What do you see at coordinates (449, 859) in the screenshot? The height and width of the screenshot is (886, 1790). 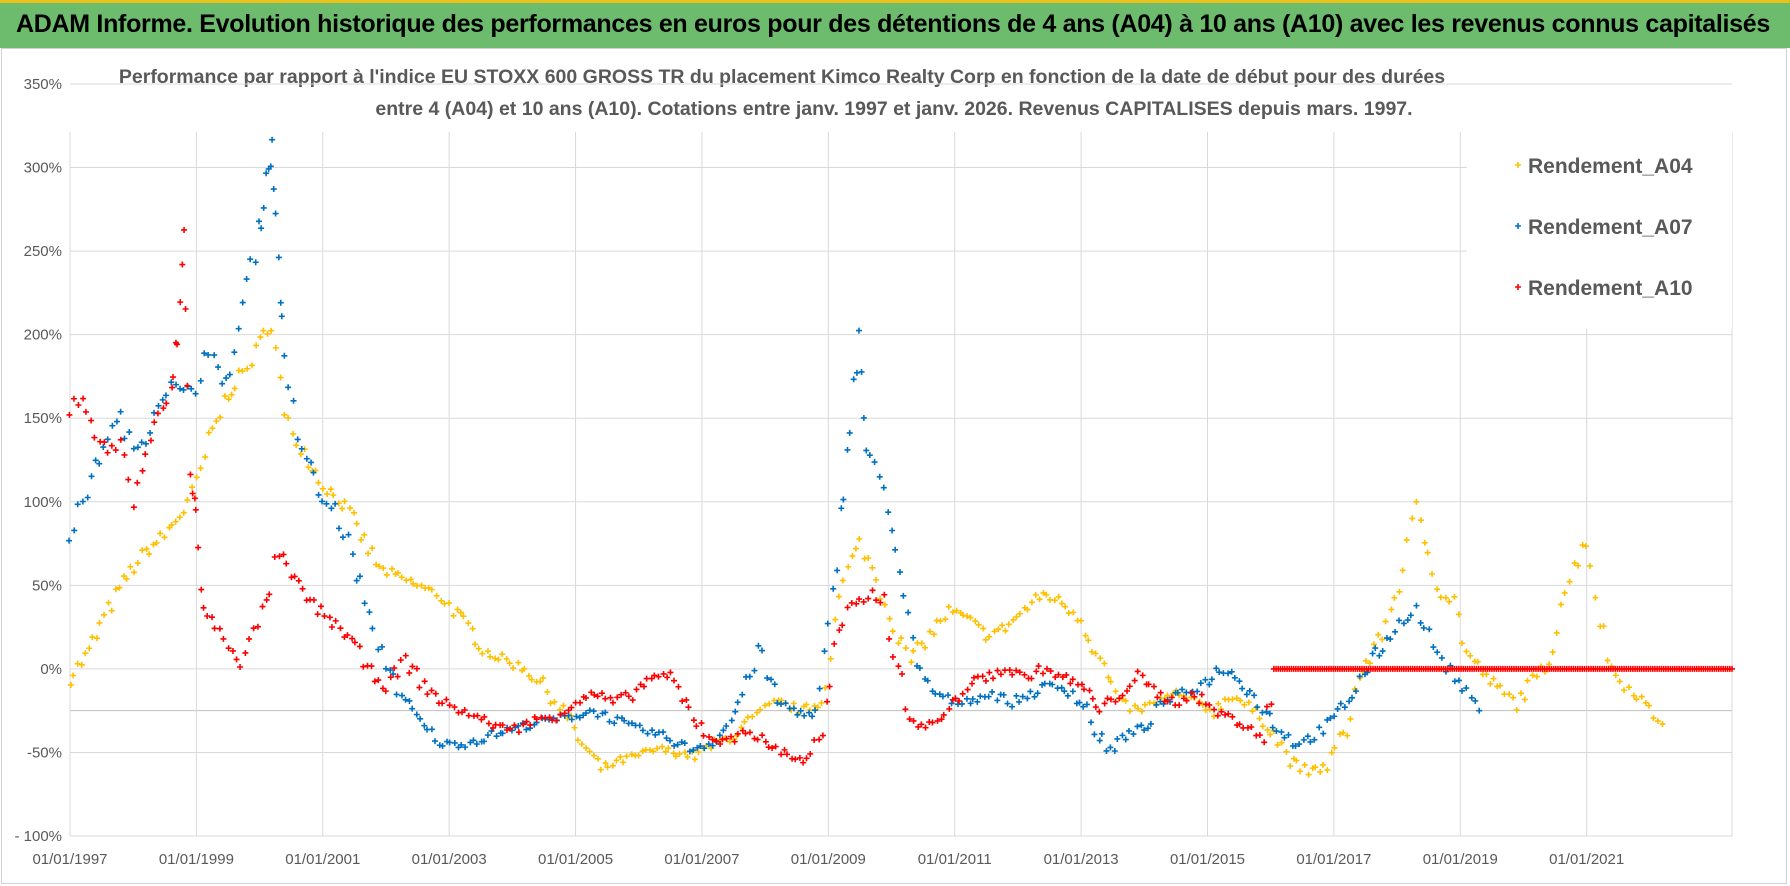 I see `x-tick-label: 01/01/2003` at bounding box center [449, 859].